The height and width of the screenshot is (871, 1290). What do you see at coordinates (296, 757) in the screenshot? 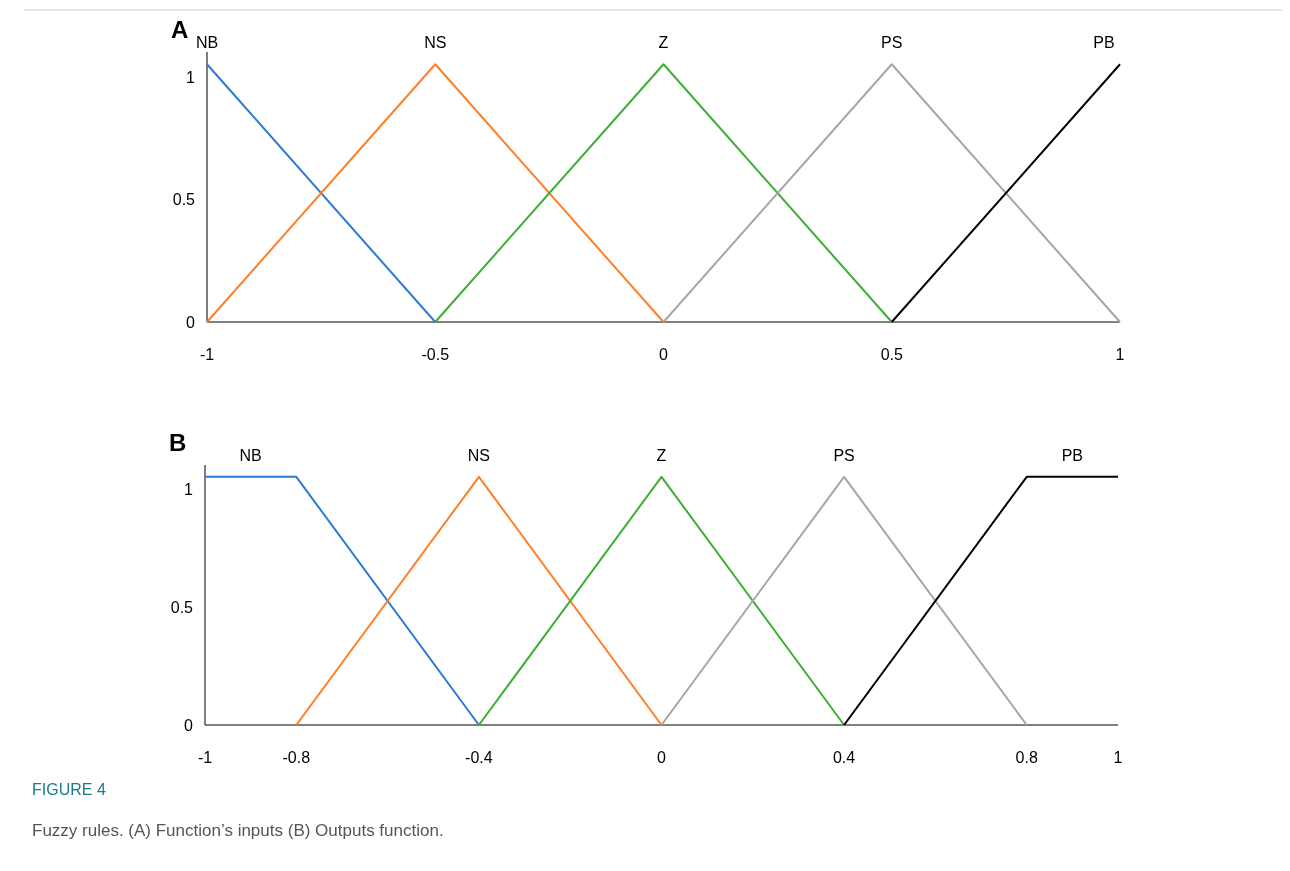
I see `x-tick-label: -0.8` at bounding box center [296, 757].